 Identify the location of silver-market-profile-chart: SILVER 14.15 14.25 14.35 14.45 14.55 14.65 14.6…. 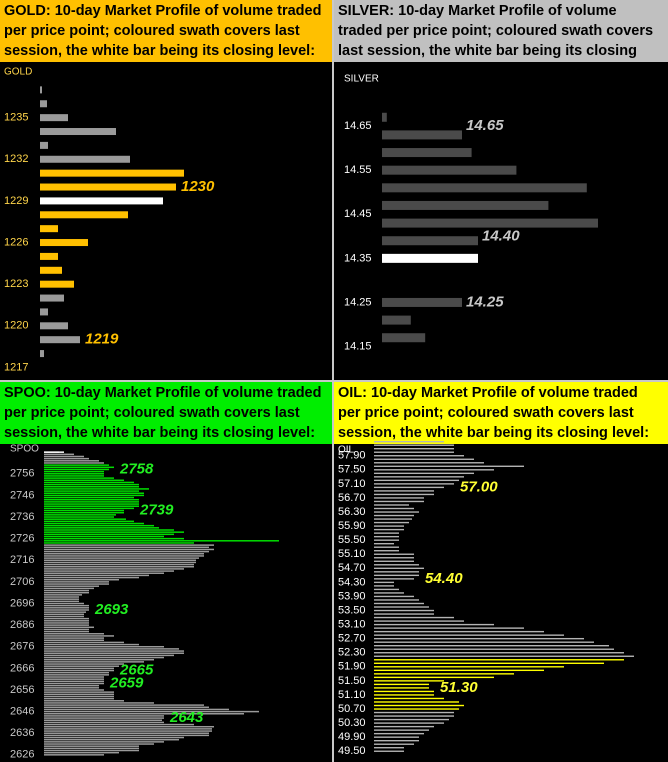
(471, 213).